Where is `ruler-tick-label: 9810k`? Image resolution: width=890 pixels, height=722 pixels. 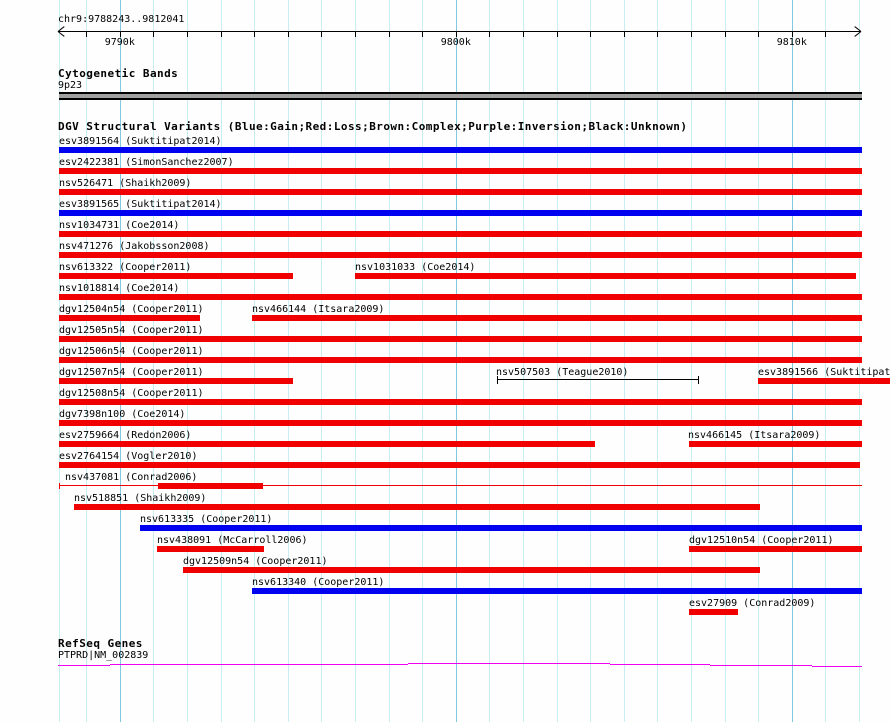 ruler-tick-label: 9810k is located at coordinates (791, 42).